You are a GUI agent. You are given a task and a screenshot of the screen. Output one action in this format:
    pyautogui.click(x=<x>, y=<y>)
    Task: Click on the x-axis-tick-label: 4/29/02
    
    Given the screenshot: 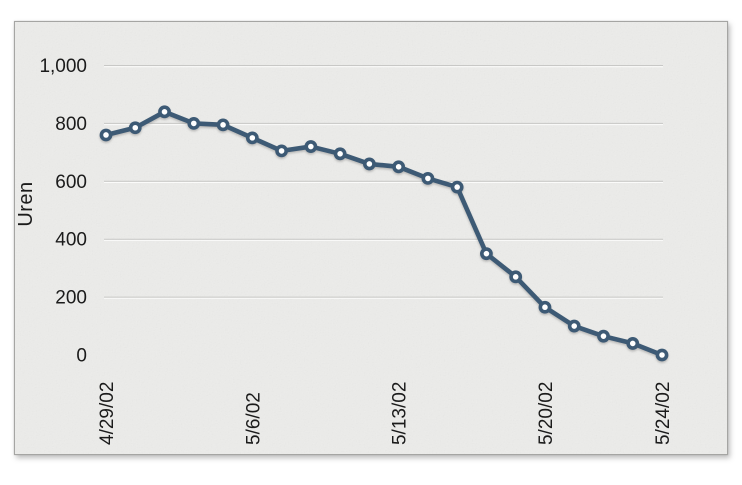 What is the action you would take?
    pyautogui.click(x=107, y=413)
    